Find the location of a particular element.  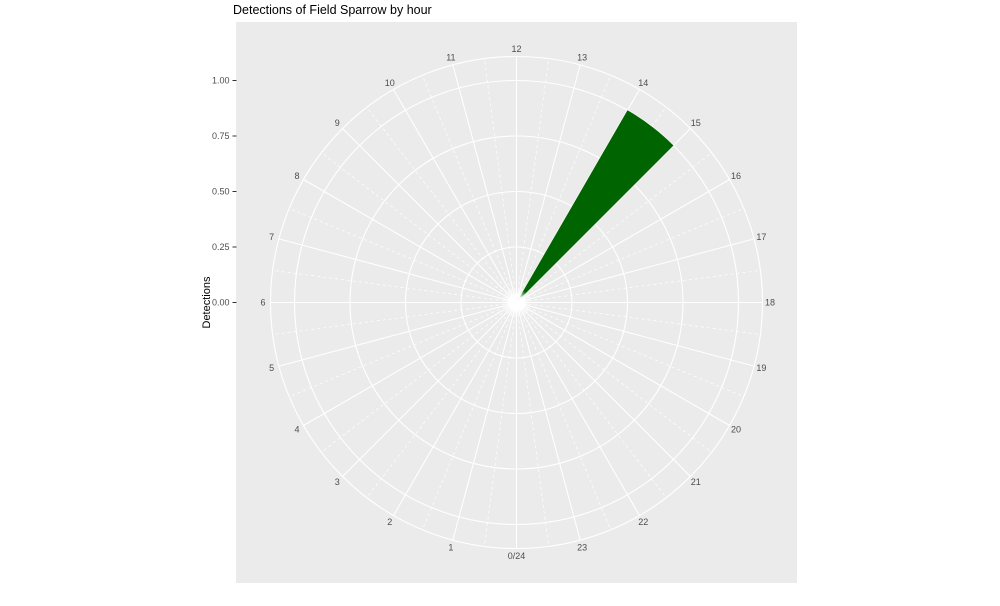

hour-label: 14 is located at coordinates (643, 83).